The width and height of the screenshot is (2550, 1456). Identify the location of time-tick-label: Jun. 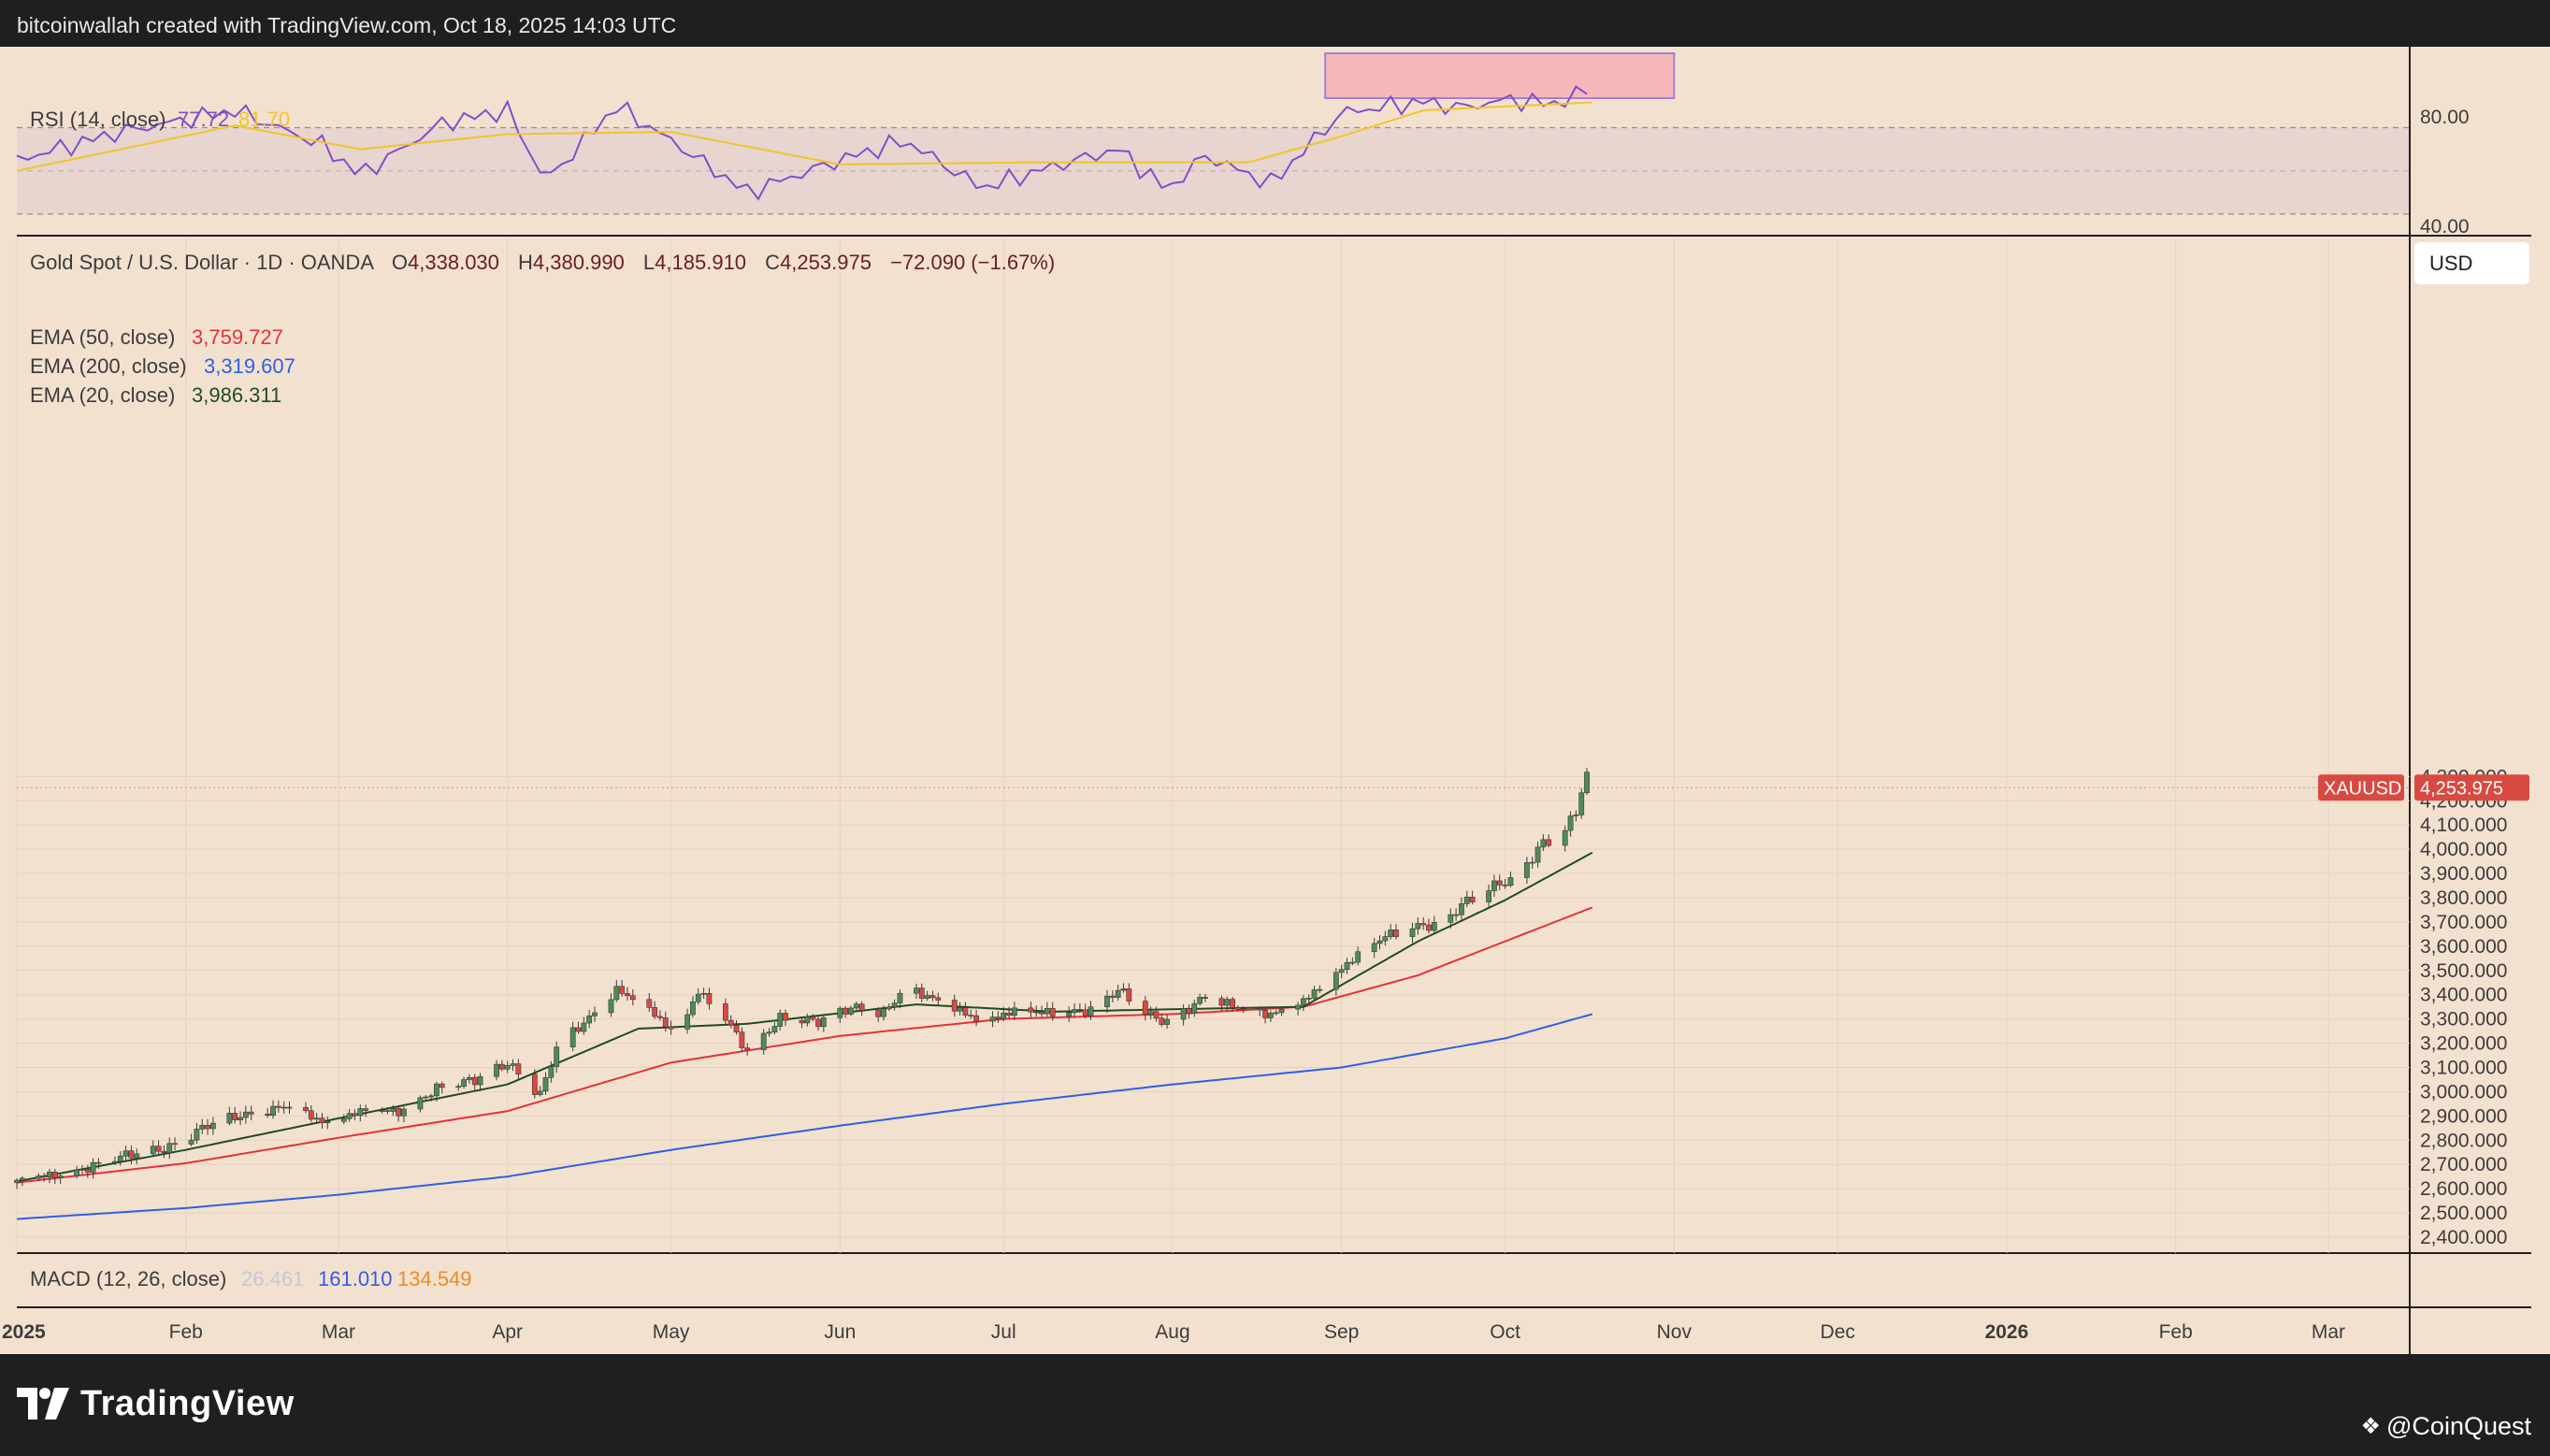
(840, 1332).